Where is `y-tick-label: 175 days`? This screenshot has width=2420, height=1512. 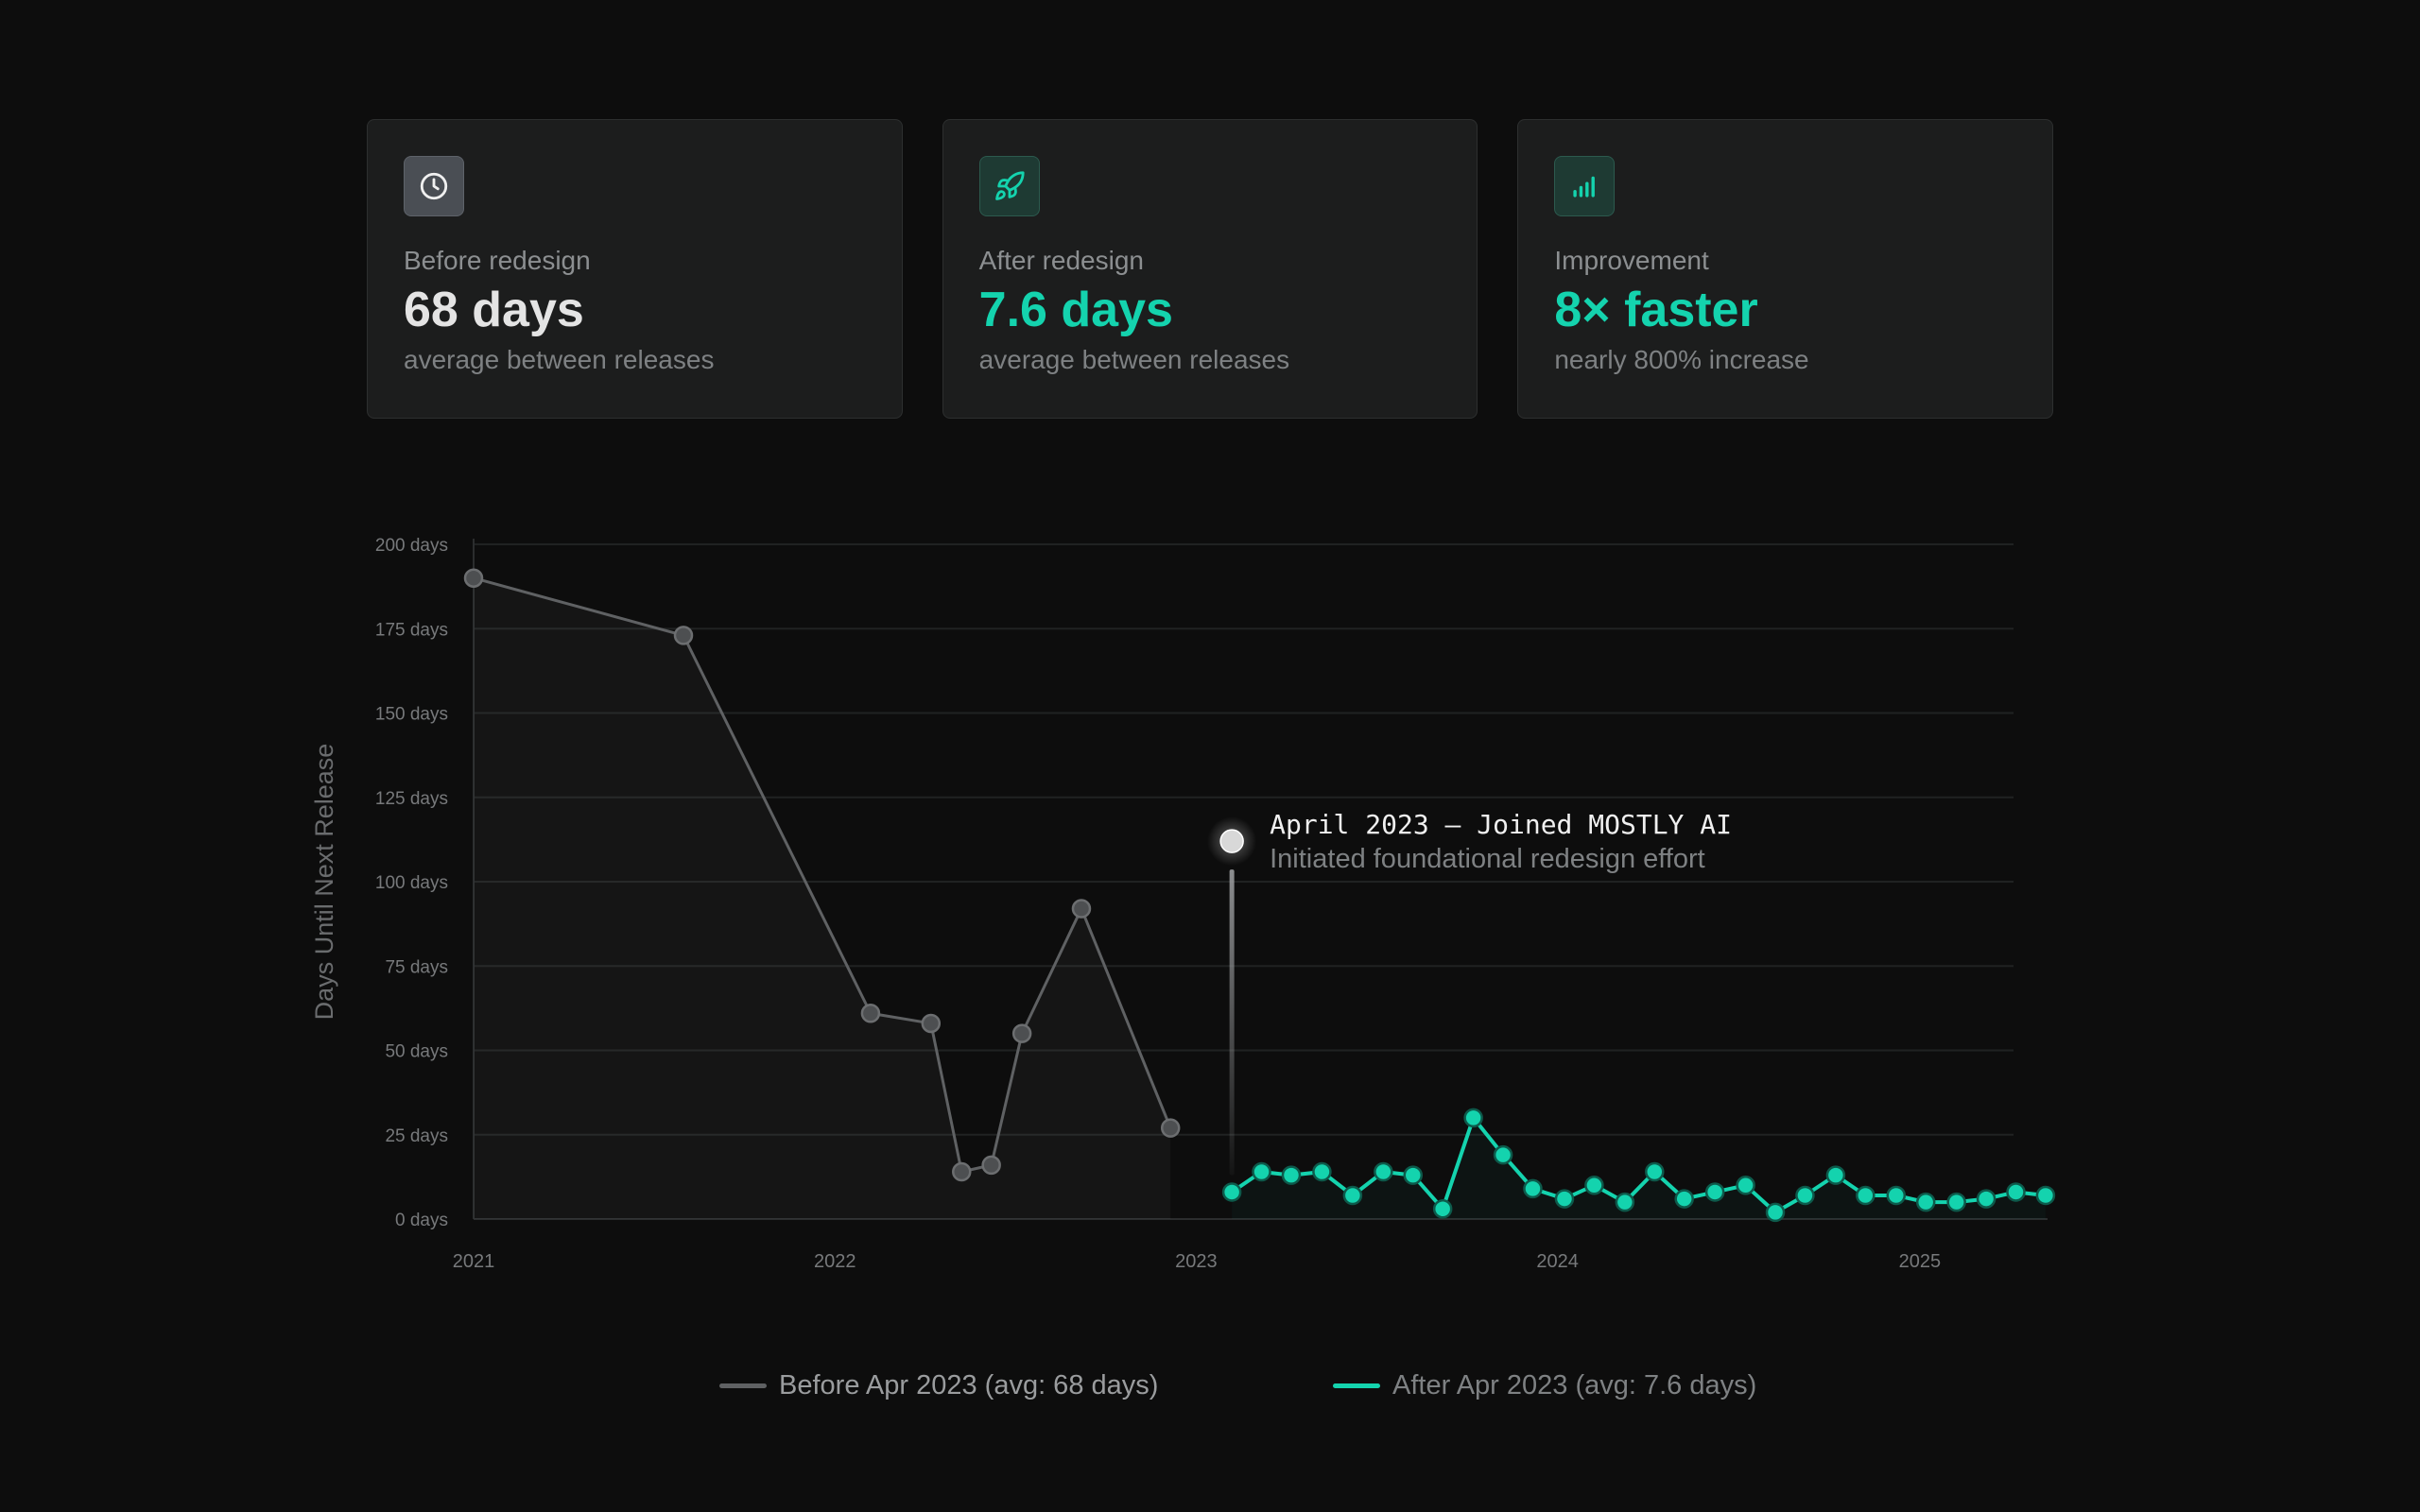
y-tick-label: 175 days is located at coordinates (411, 630).